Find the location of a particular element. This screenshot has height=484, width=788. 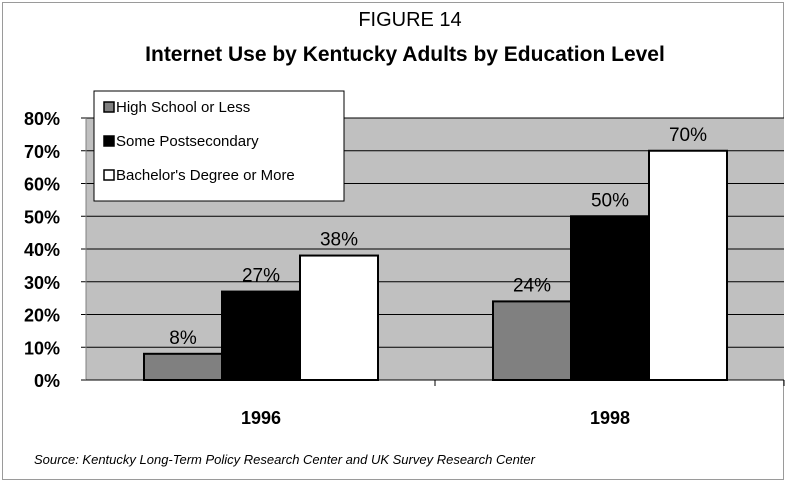

x-category-label: 1996 is located at coordinates (261, 418).